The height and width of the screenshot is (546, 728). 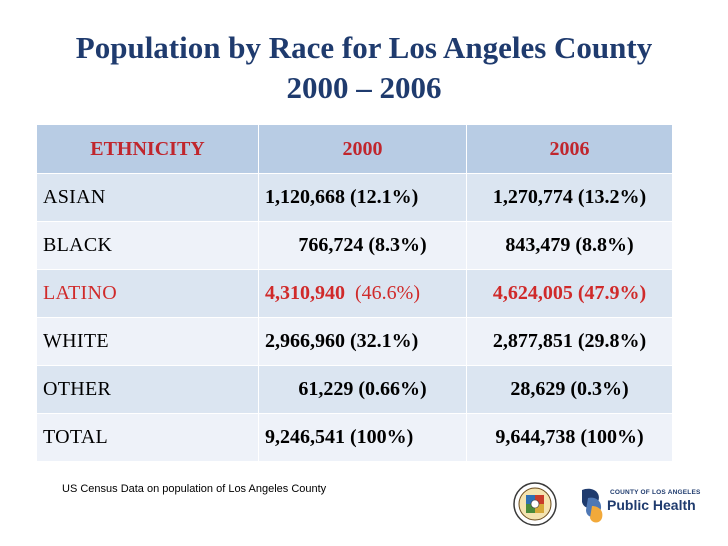 What do you see at coordinates (147, 293) in the screenshot?
I see `cell-ethnicity: LATINO` at bounding box center [147, 293].